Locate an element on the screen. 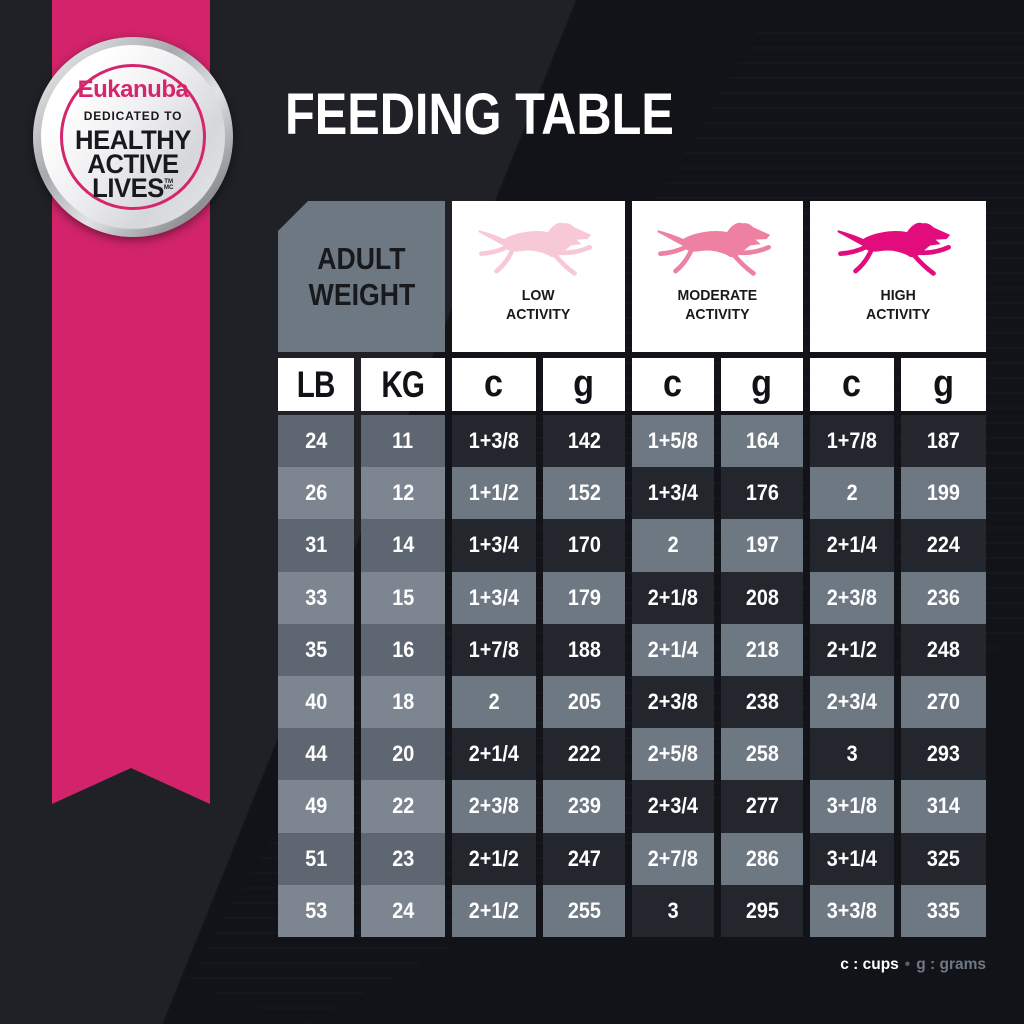 Image resolution: width=1024 pixels, height=1024 pixels. legend-grams: g : grams is located at coordinates (951, 964).